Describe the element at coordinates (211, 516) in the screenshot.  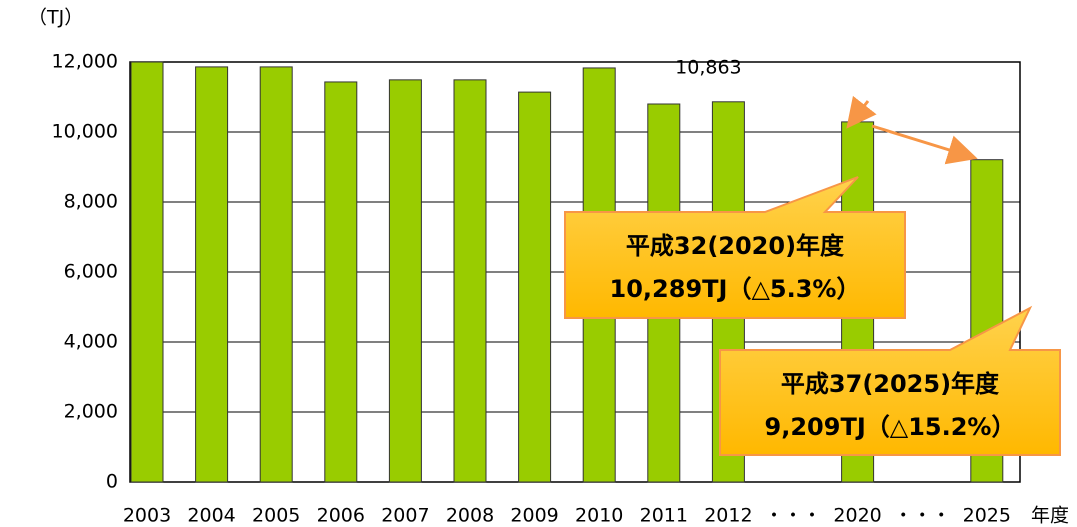
I see `x-tick-label: 2004` at that location.